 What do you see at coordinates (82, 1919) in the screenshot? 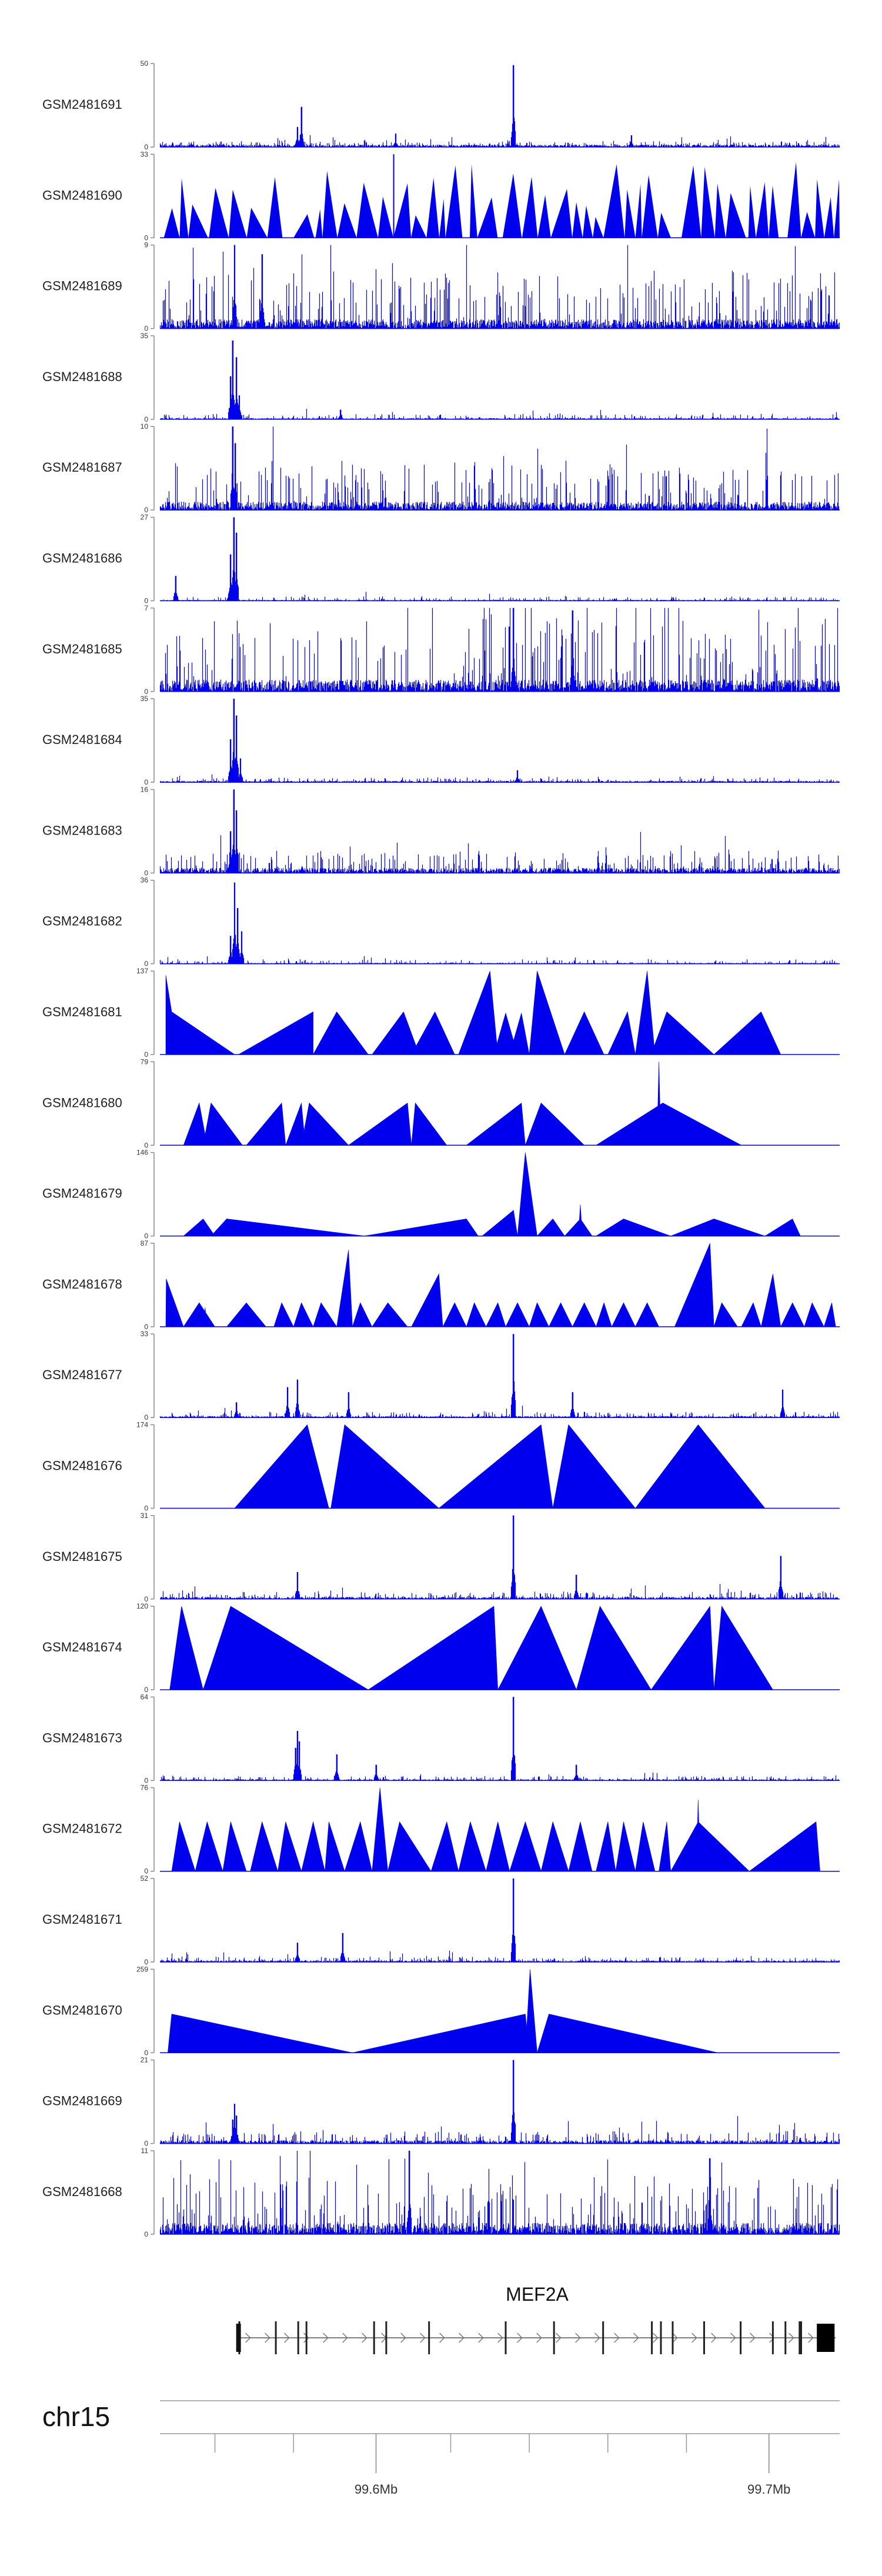
I see `track-label: GSM2481671` at bounding box center [82, 1919].